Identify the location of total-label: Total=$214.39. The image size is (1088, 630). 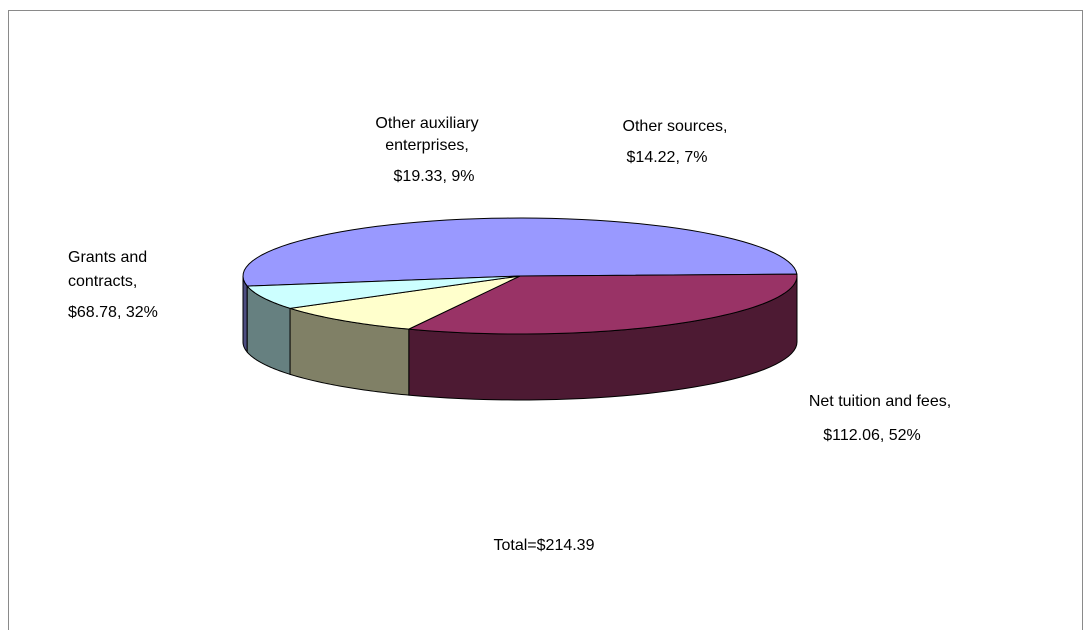
(544, 545).